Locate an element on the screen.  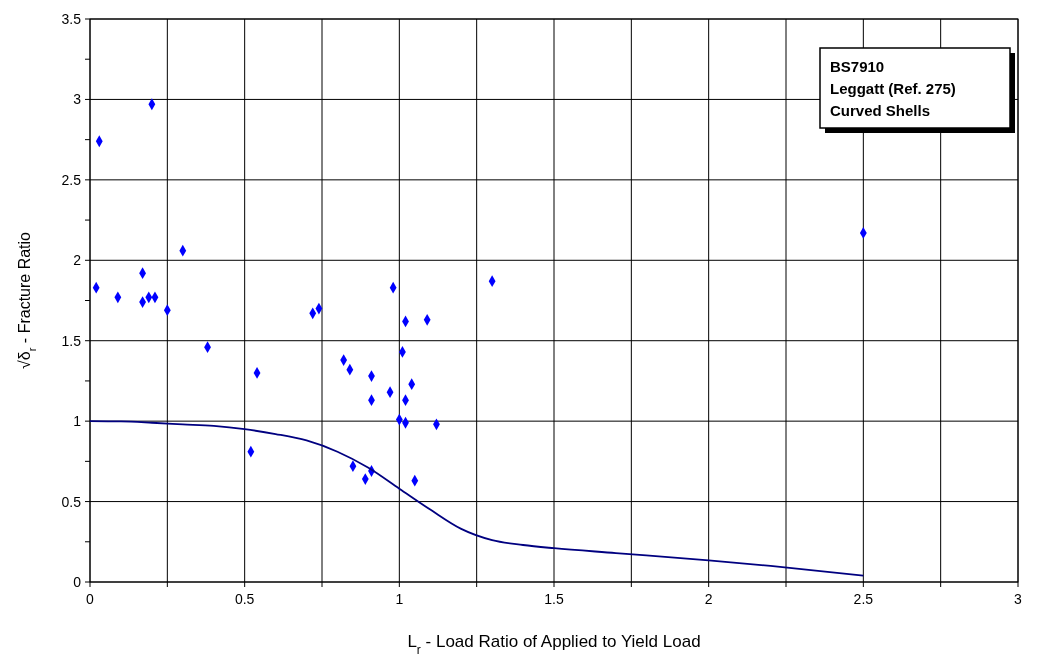
y-tick-label: 3.5 is located at coordinates (71, 19).